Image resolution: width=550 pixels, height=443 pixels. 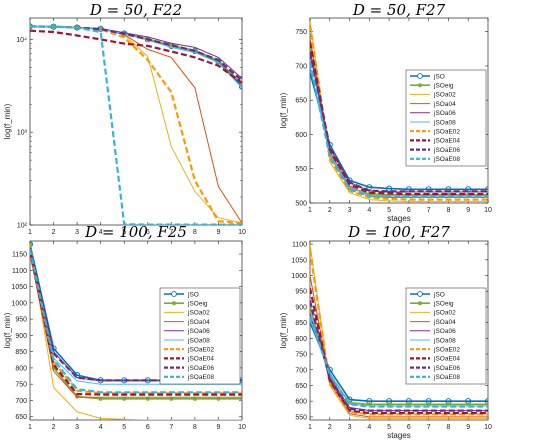 I want to click on legend-label: jSOaE04, so click(x=200, y=359).